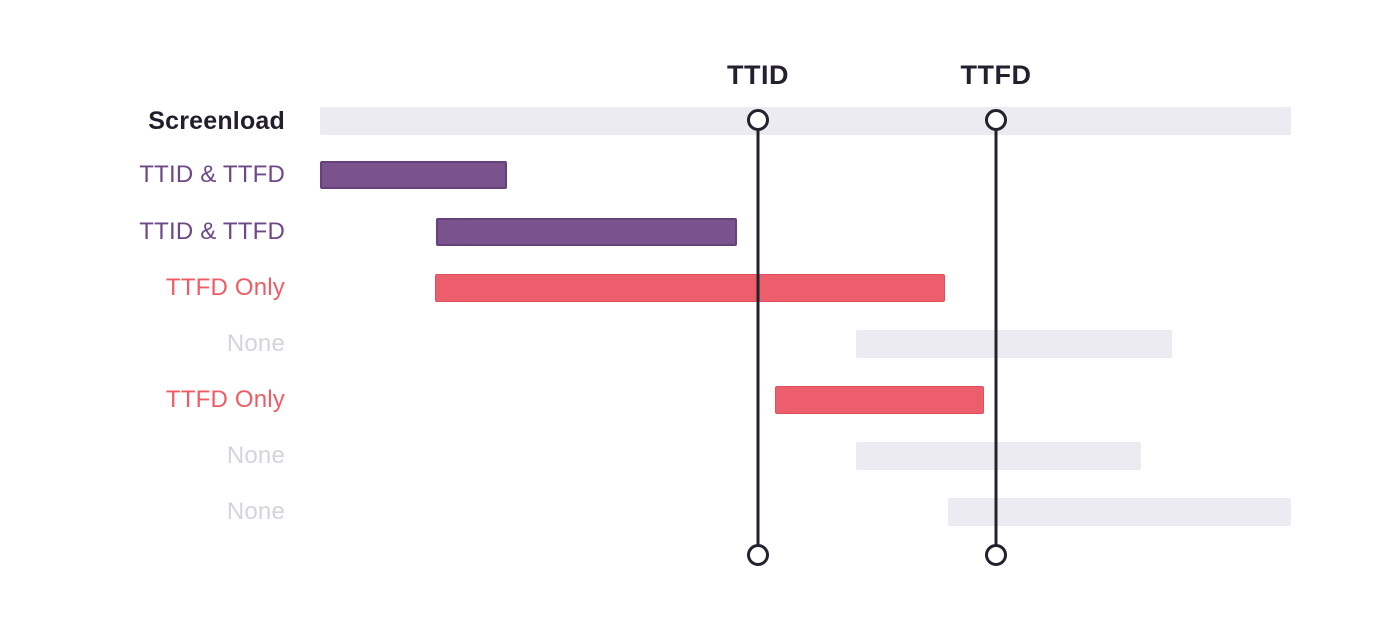  Describe the element at coordinates (996, 75) in the screenshot. I see `ttfd-marker-label: TTFD` at that location.